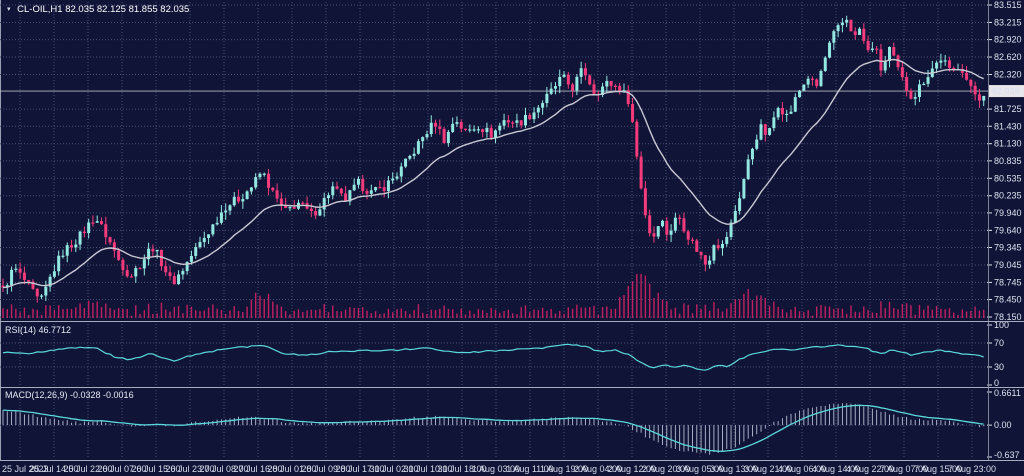  I want to click on svg-text: 81.725, so click(1008, 109).